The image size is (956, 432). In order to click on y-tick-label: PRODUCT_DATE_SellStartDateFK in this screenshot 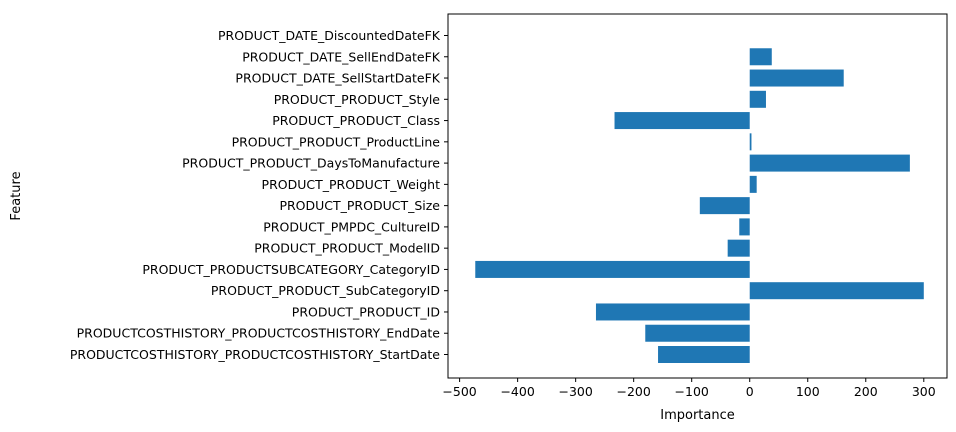, I will do `click(337, 78)`.